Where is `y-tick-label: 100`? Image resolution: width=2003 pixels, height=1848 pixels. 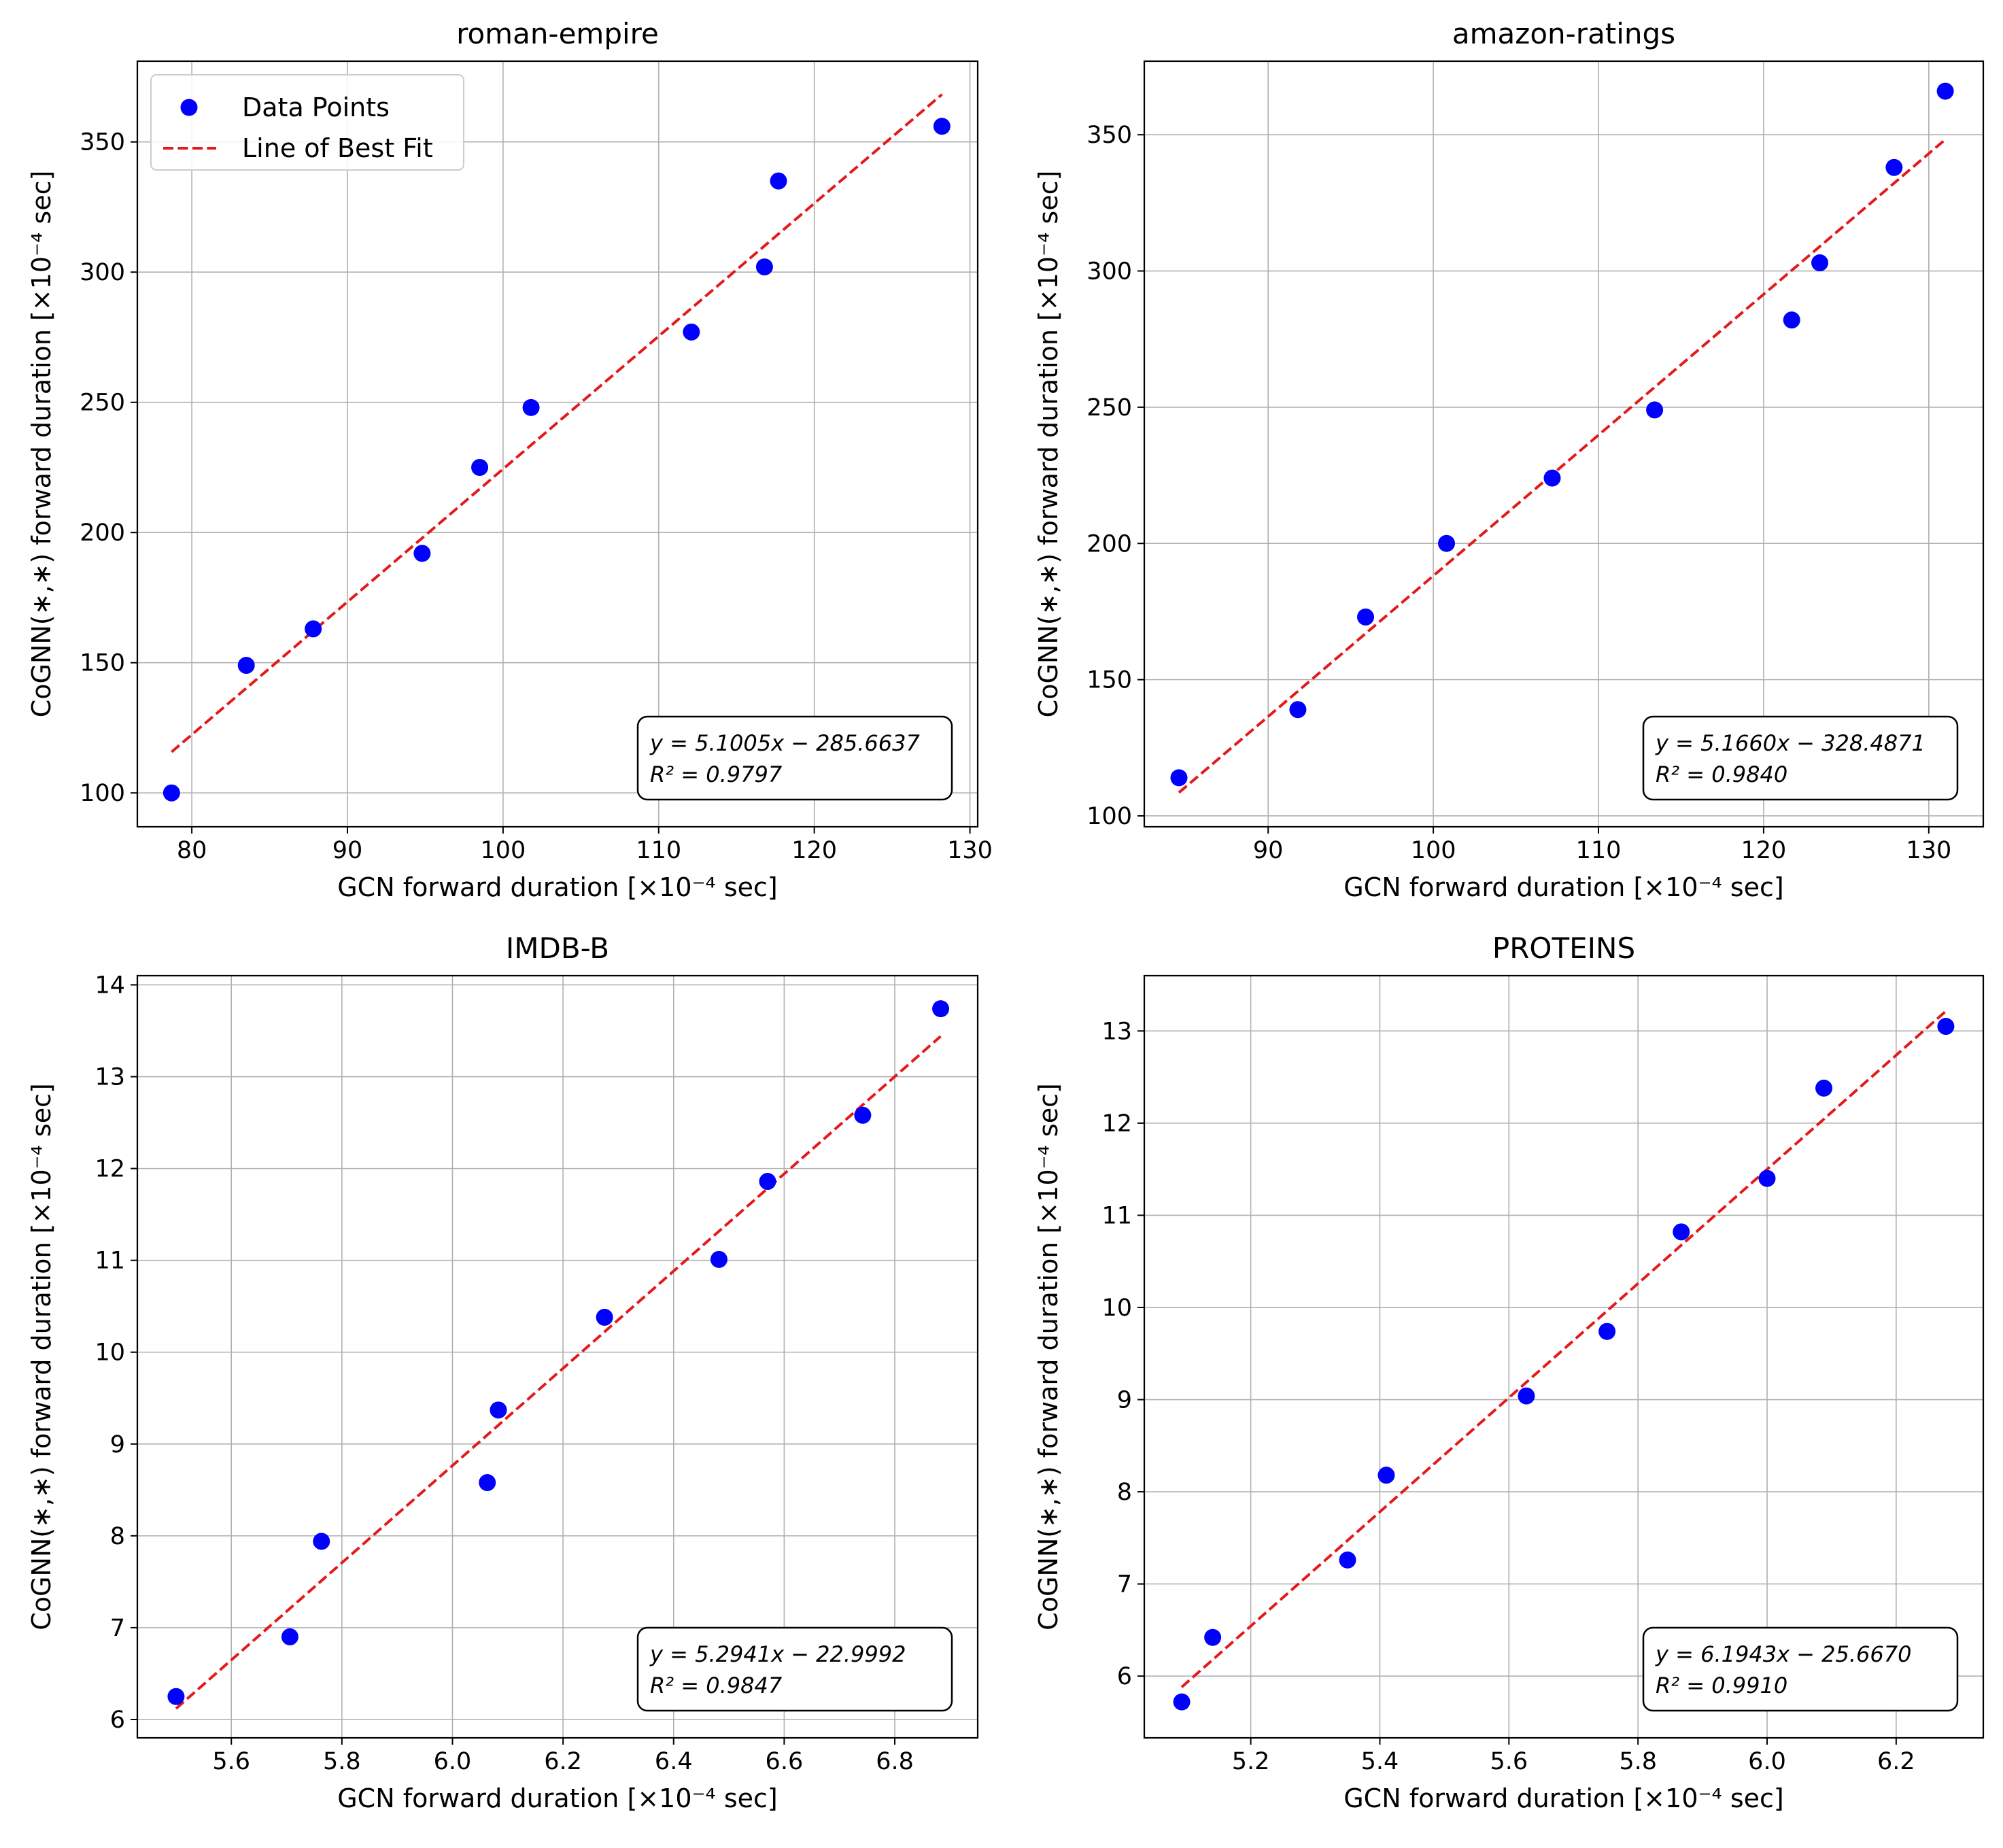 y-tick-label: 100 is located at coordinates (102, 793).